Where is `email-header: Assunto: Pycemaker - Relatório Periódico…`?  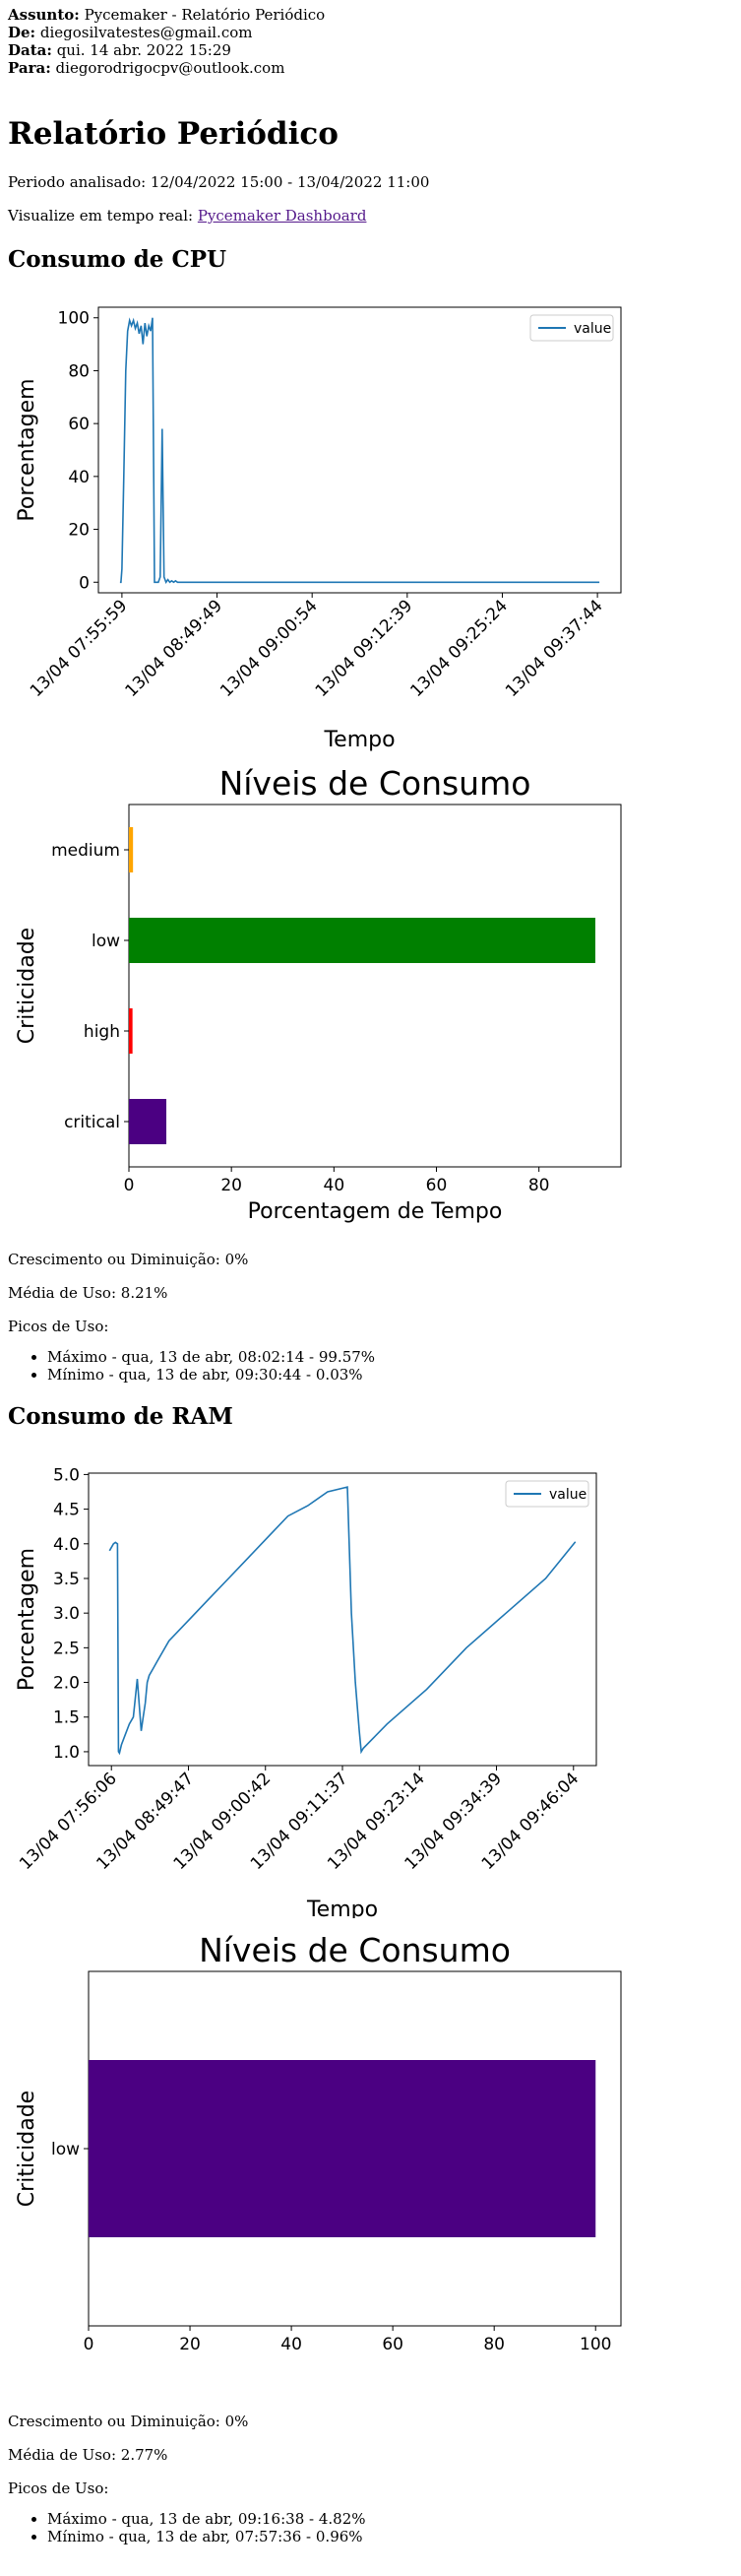
email-header: Assunto: Pycemaker - Relatório Periódico… is located at coordinates (166, 41).